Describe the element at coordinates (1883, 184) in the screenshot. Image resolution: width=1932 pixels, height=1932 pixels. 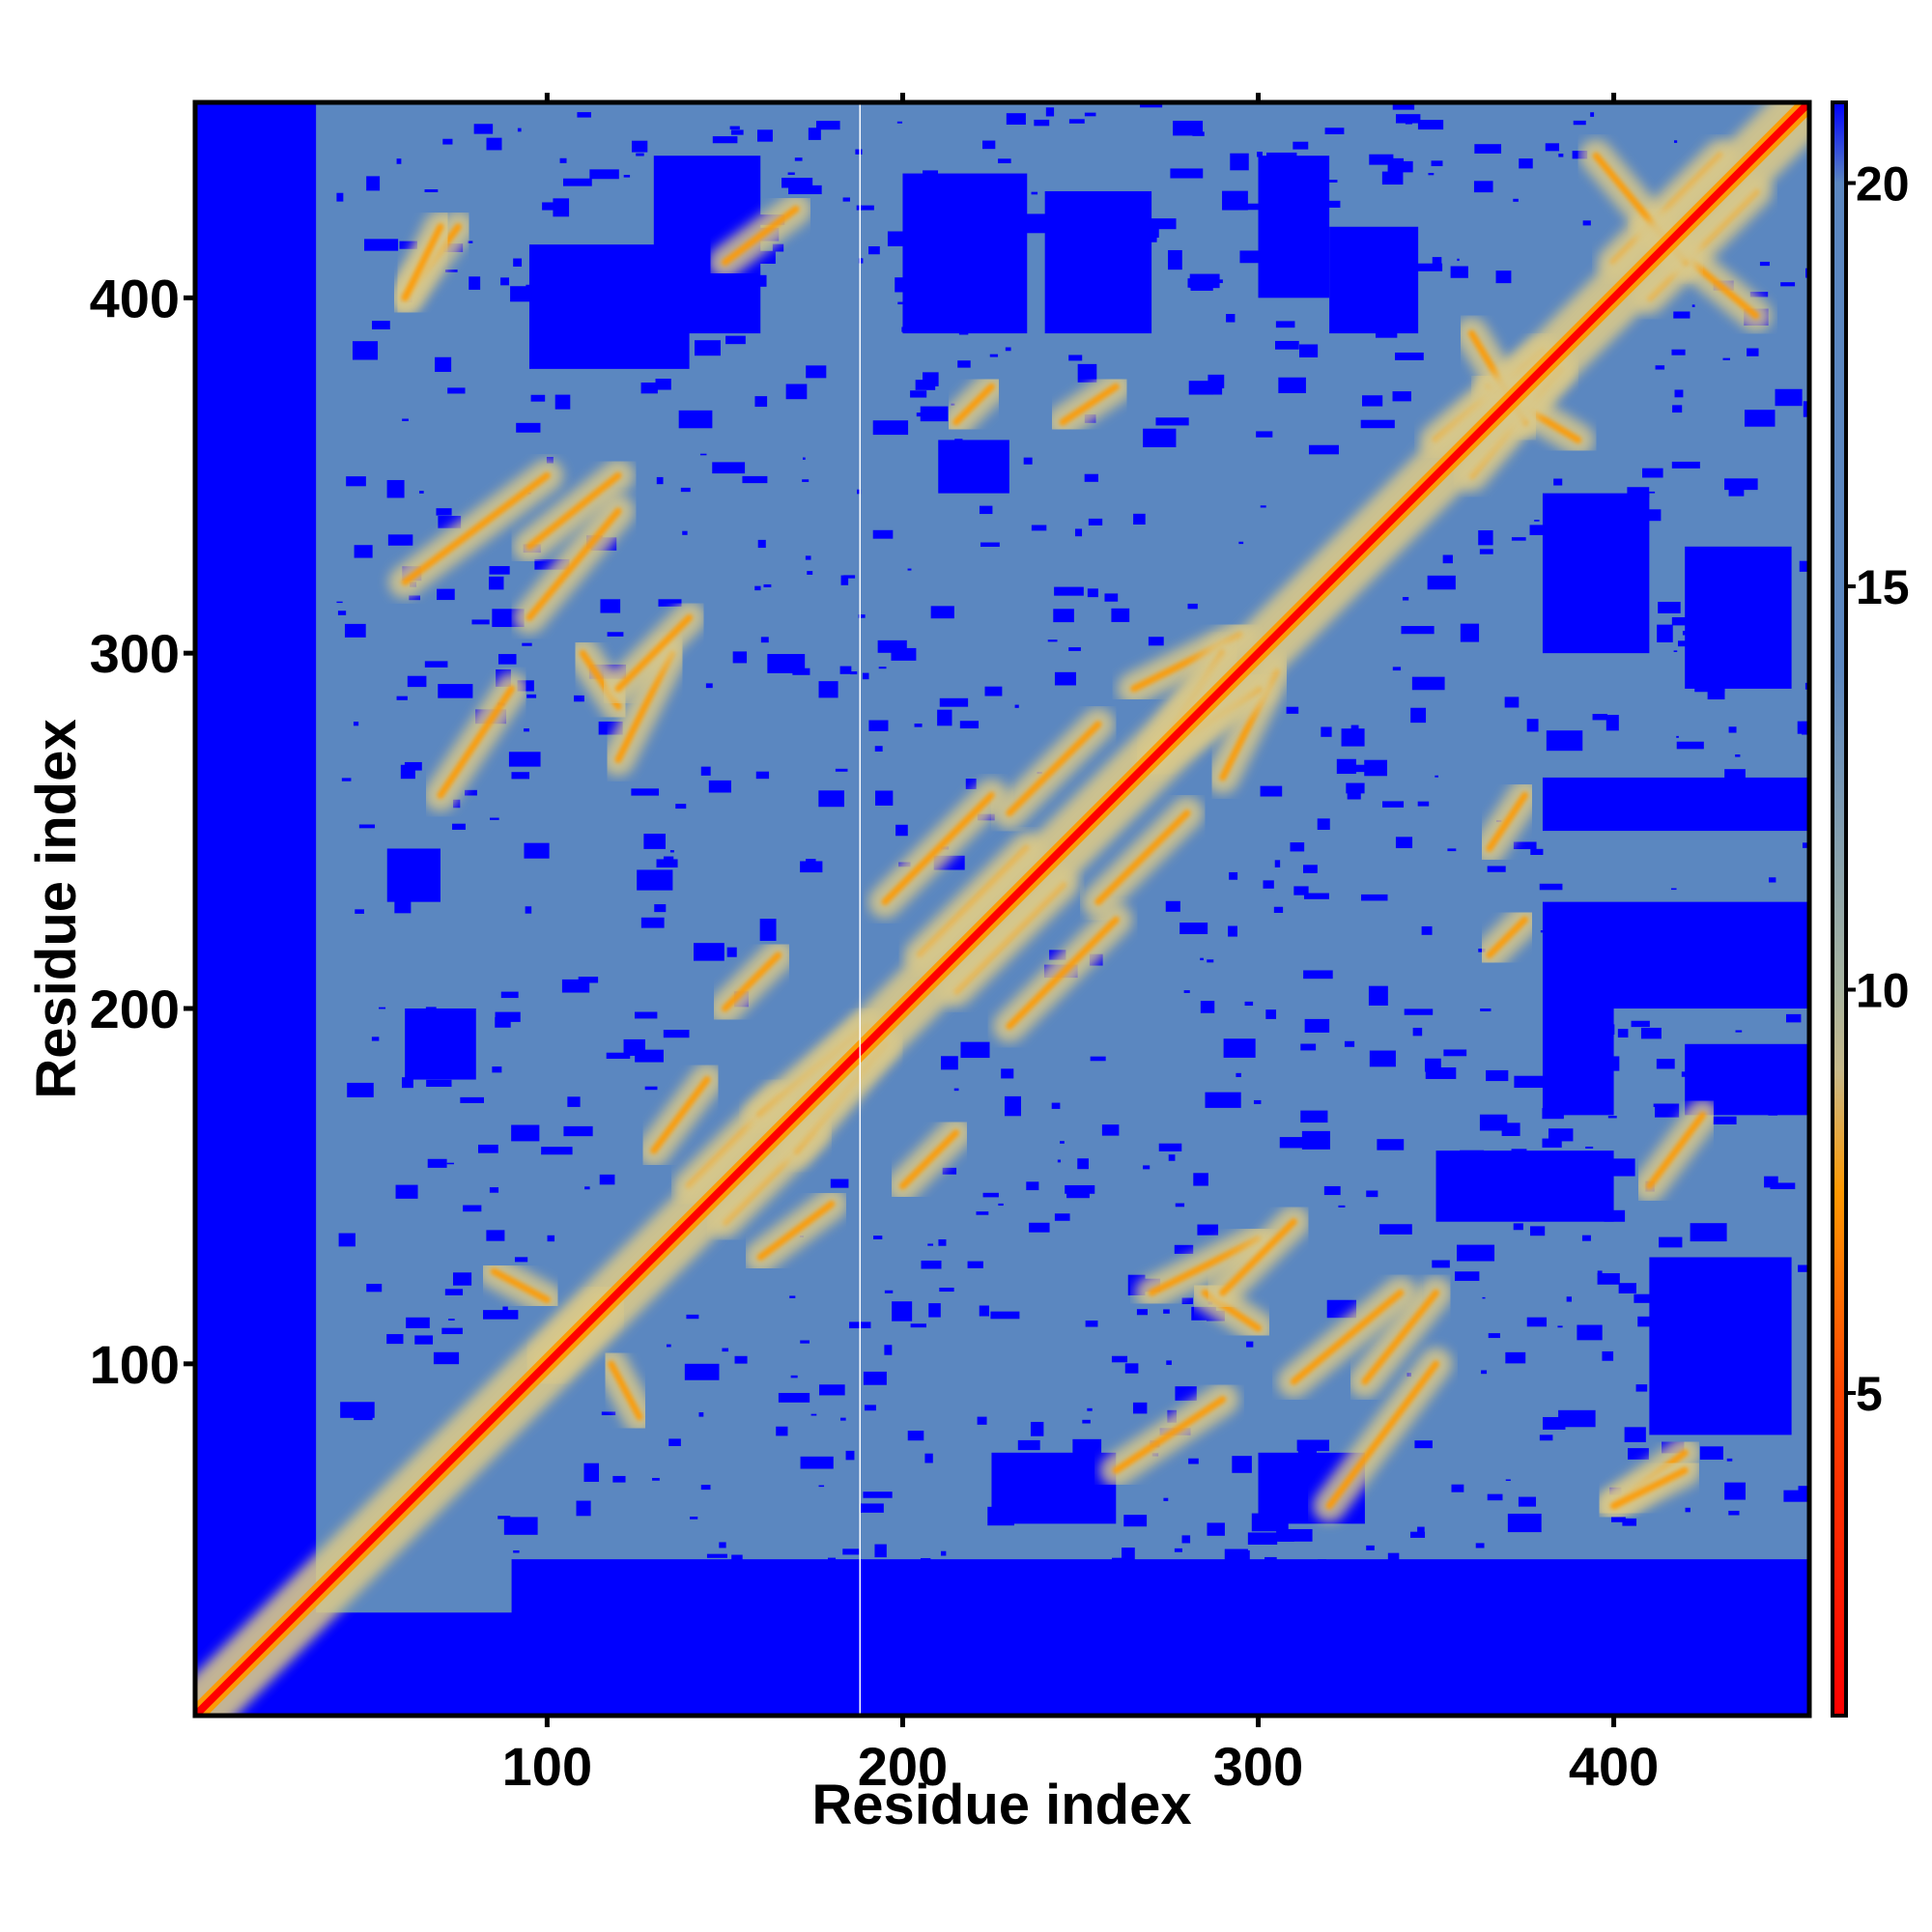
I see `colorbar-tick-label: 20` at that location.